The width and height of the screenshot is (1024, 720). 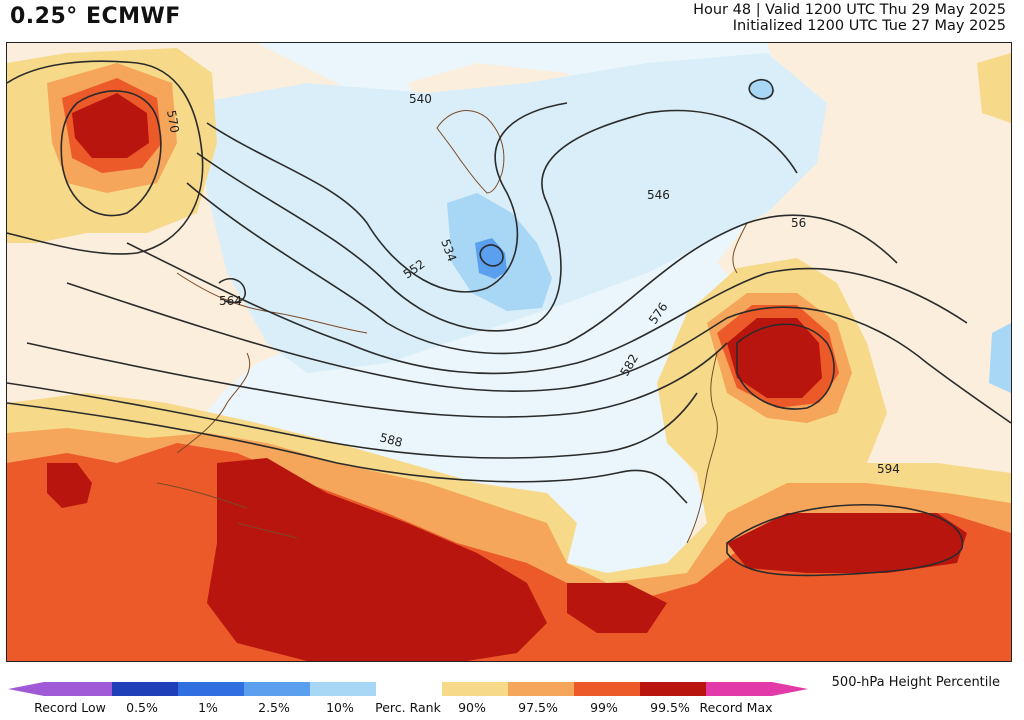 What do you see at coordinates (798, 223) in the screenshot?
I see `contour-label-56: 56` at bounding box center [798, 223].